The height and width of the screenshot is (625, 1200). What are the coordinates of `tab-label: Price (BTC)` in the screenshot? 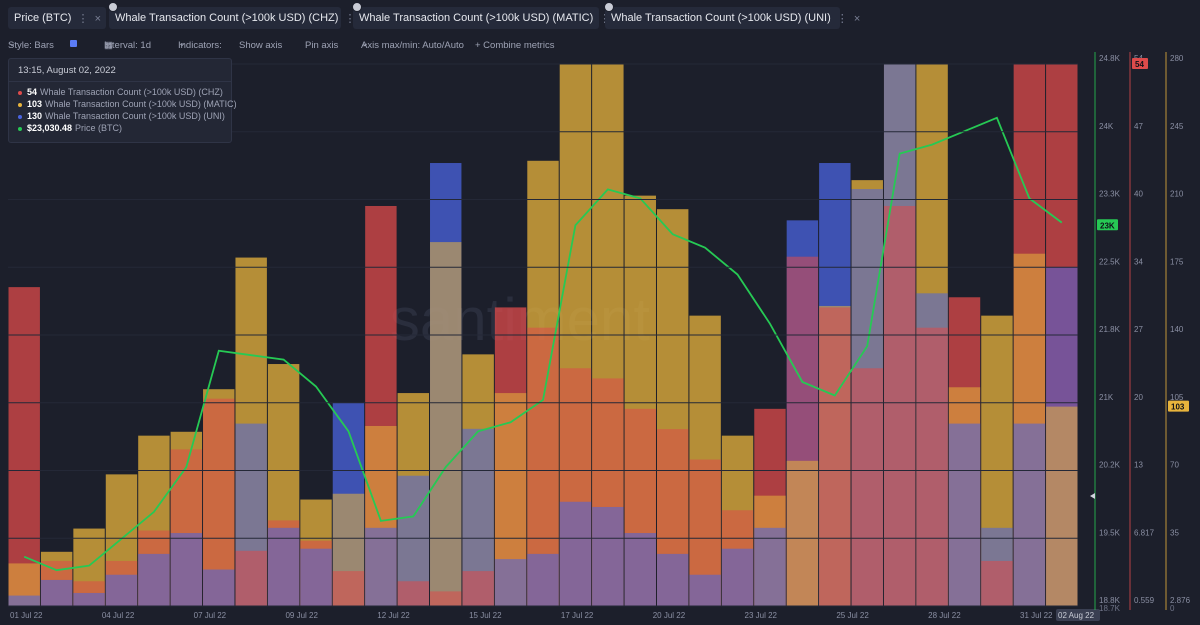 It's located at (43, 18).